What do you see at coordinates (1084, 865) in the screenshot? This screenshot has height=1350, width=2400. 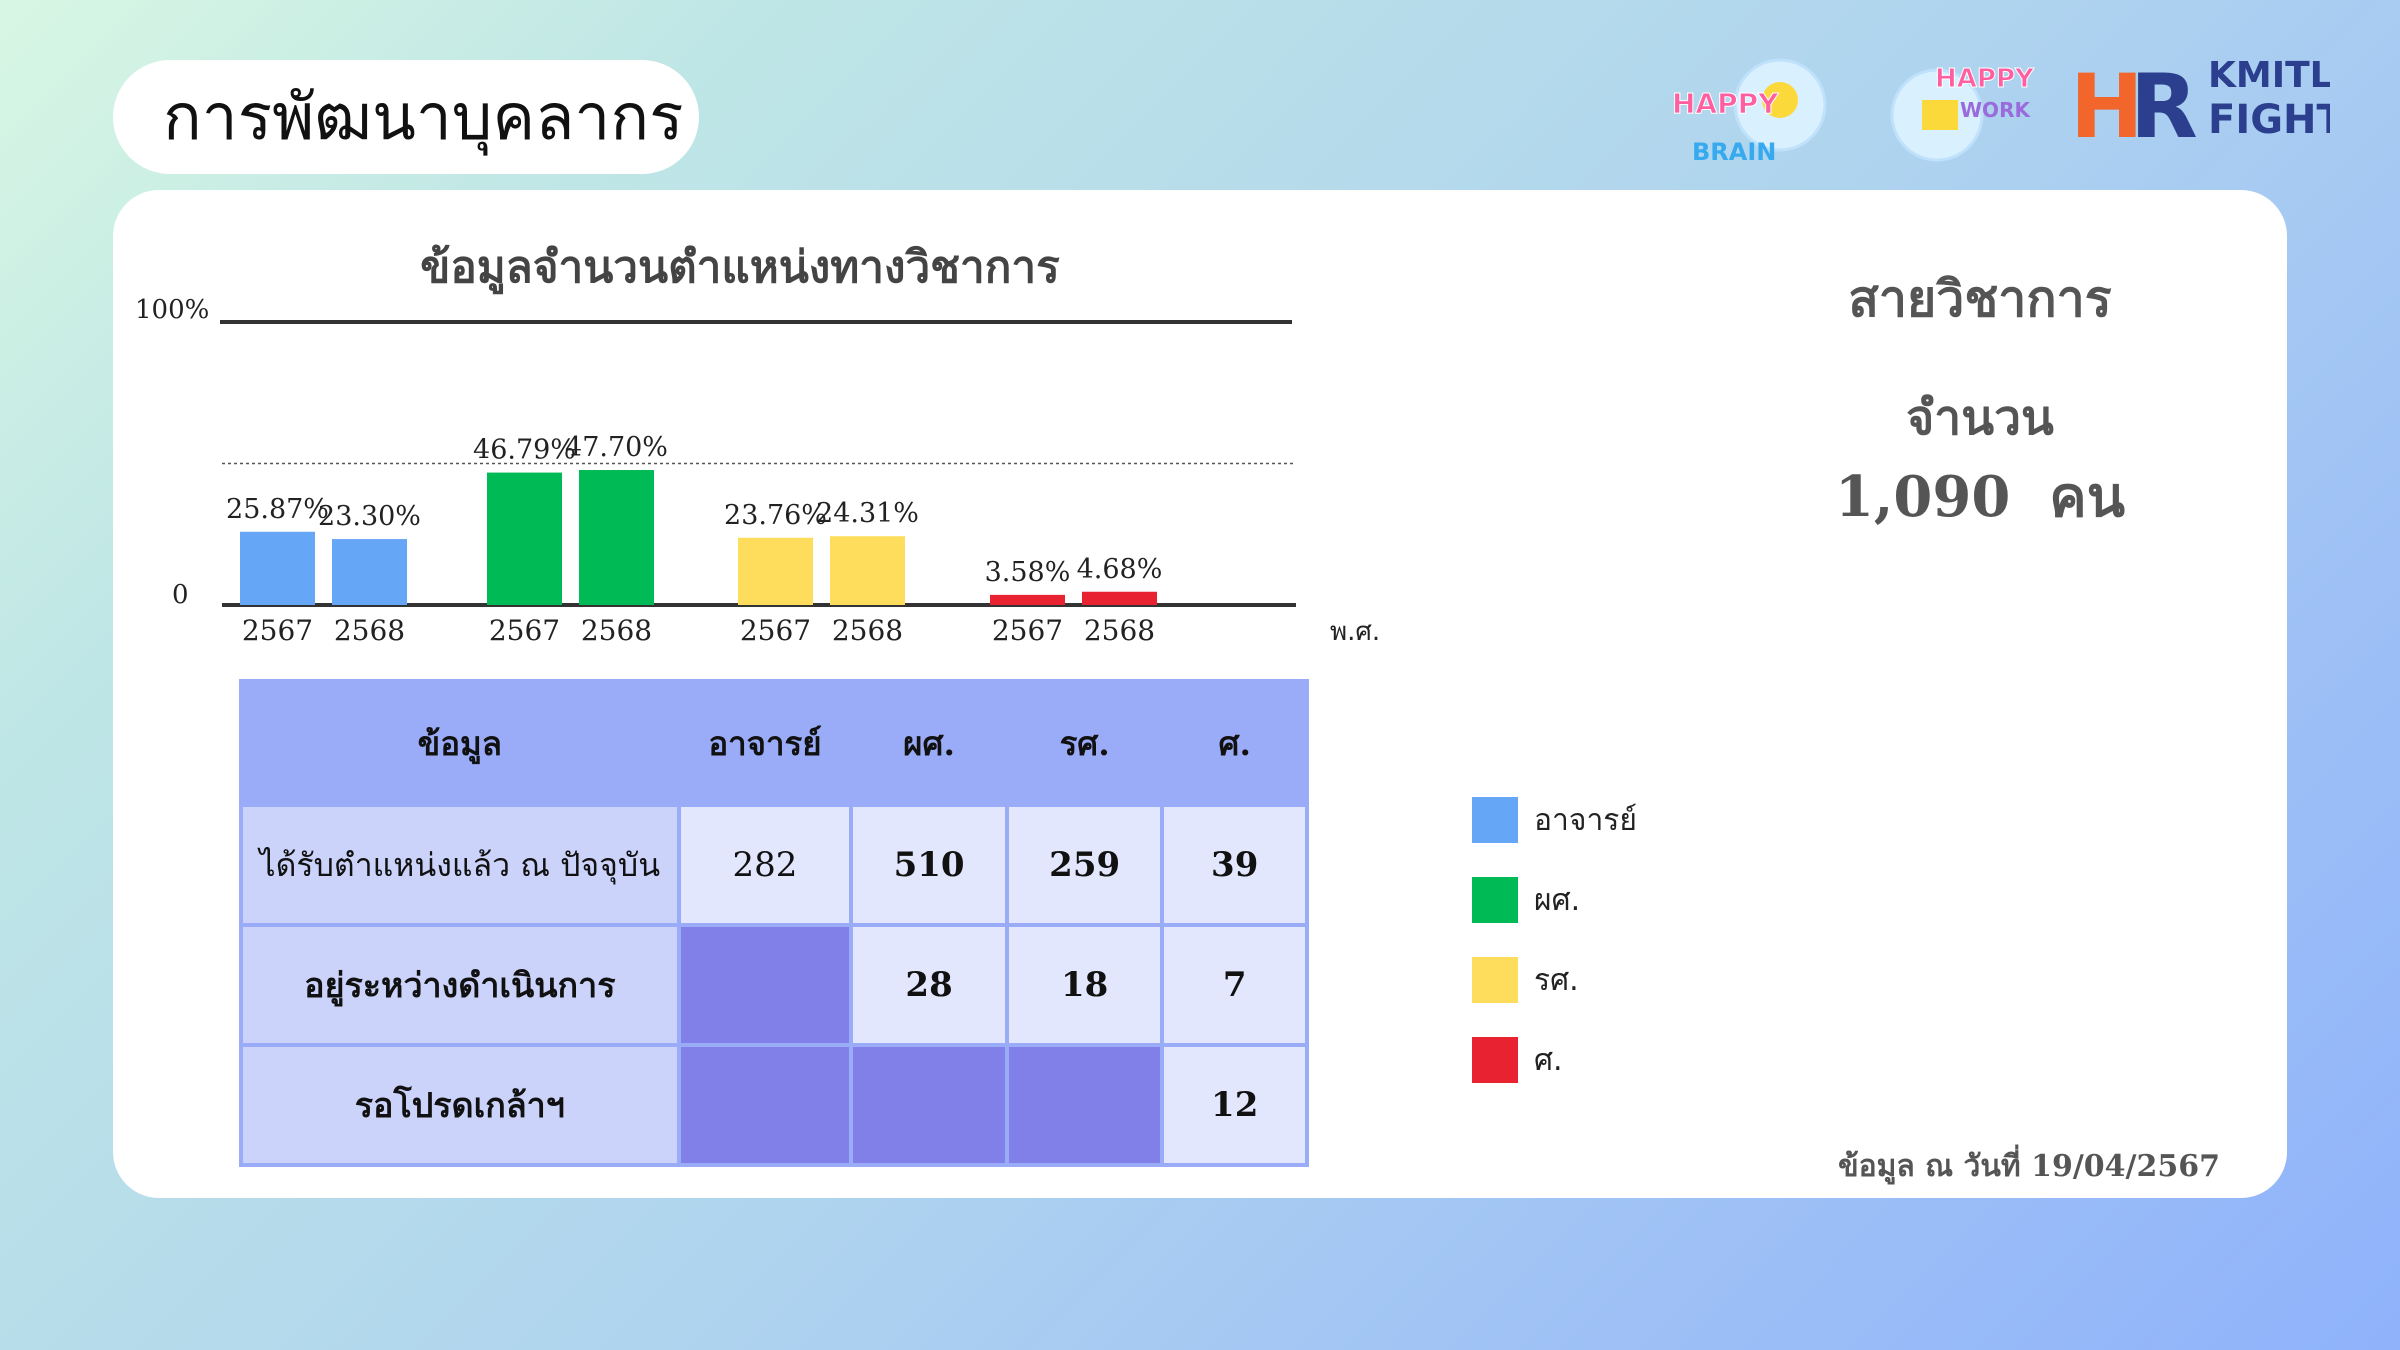 I see `table-cell: 259` at bounding box center [1084, 865].